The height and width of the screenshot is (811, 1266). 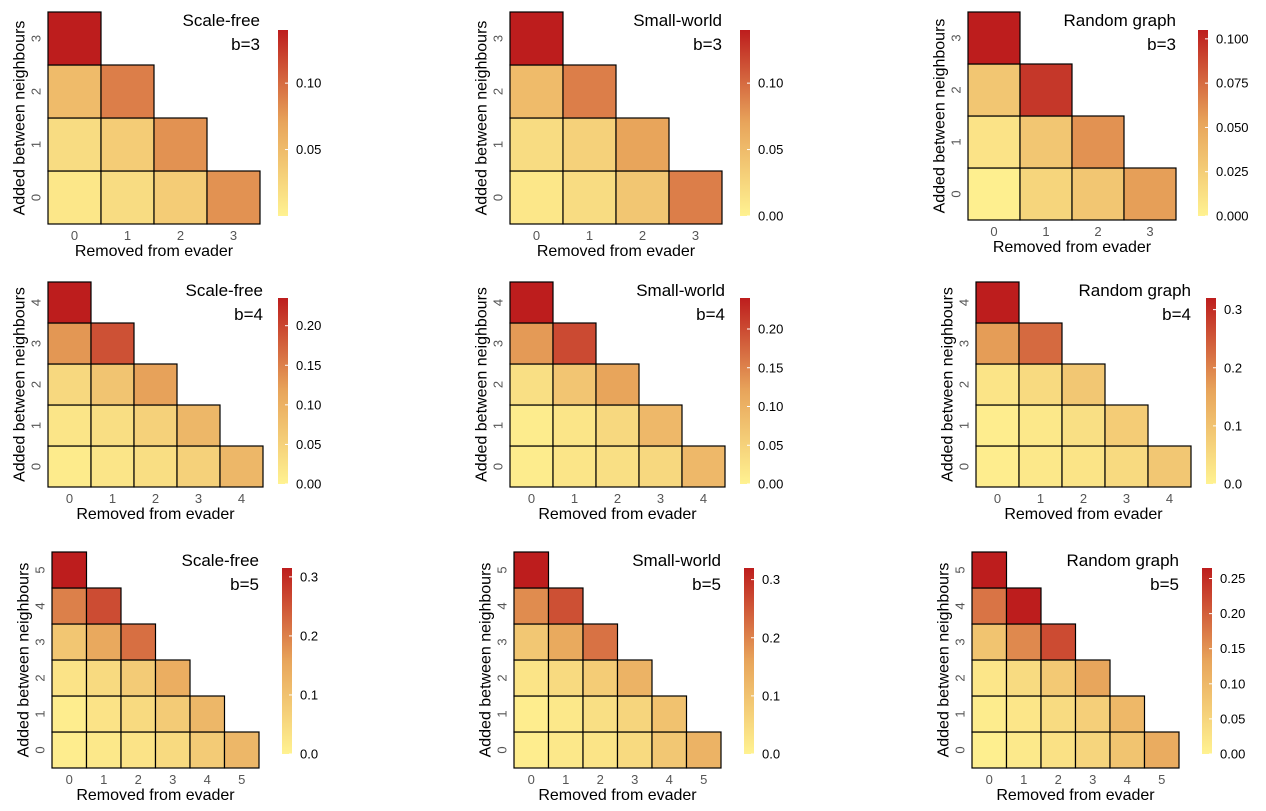 I want to click on colorbar-tick-label: 0.1, so click(x=309, y=694).